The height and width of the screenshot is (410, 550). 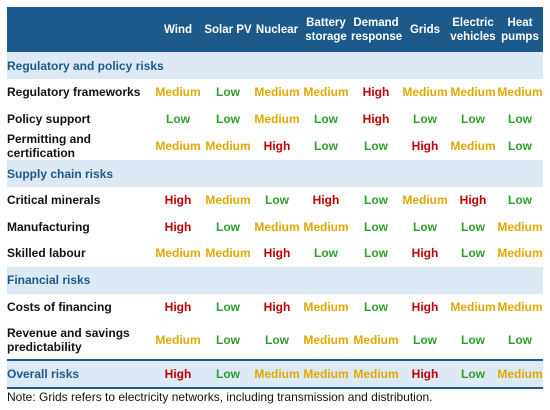 What do you see at coordinates (473, 92) in the screenshot?
I see `risk-cell-regulatory-frameworks-electric-vehicles: Medium` at bounding box center [473, 92].